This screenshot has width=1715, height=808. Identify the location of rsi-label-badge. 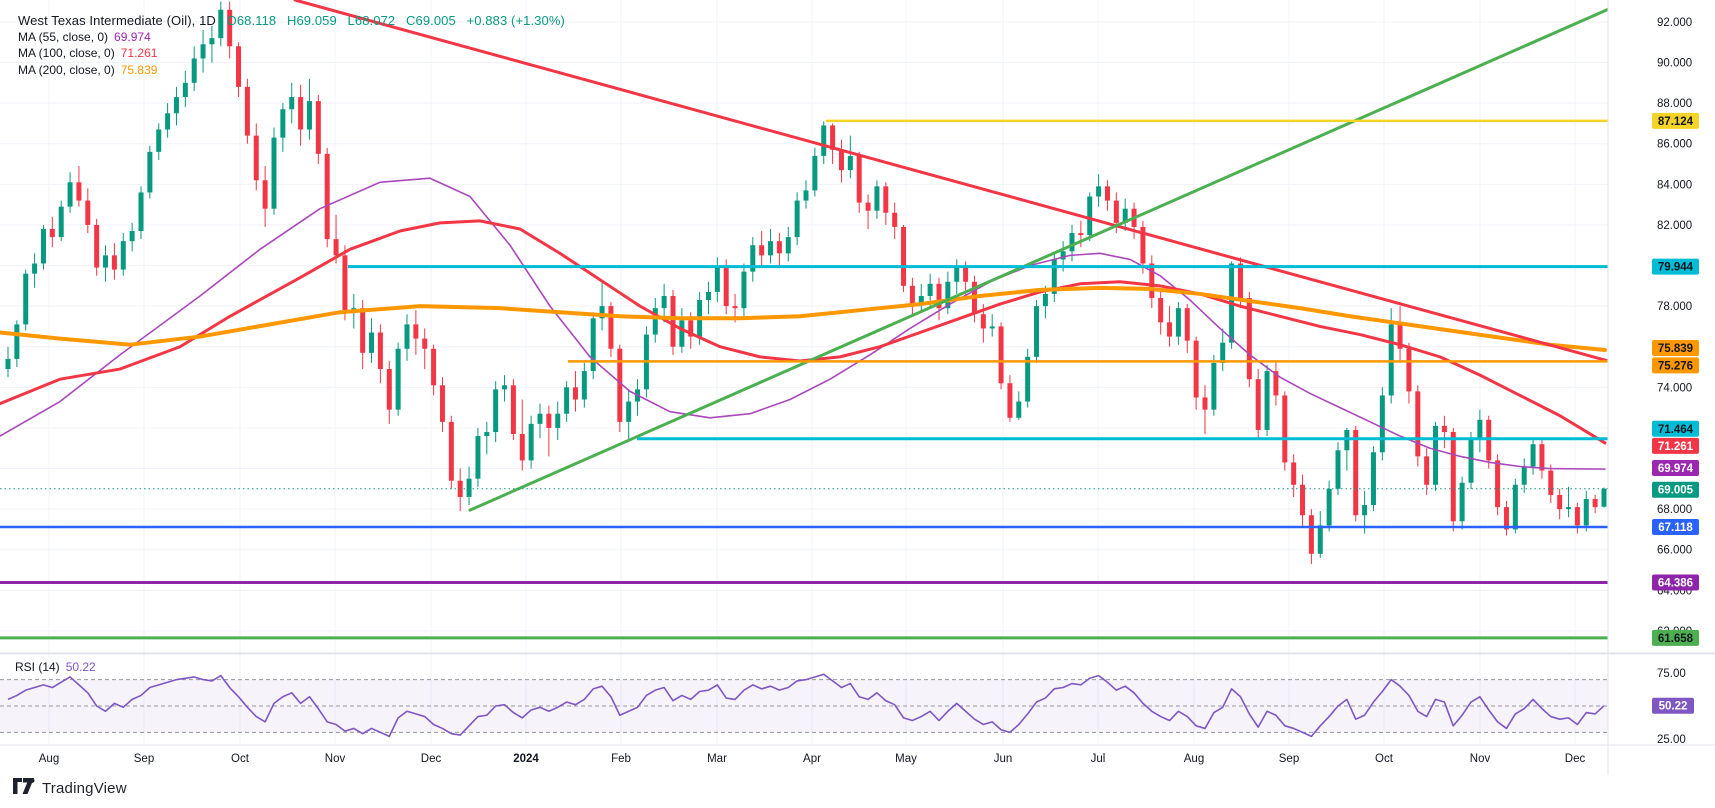
(1673, 705).